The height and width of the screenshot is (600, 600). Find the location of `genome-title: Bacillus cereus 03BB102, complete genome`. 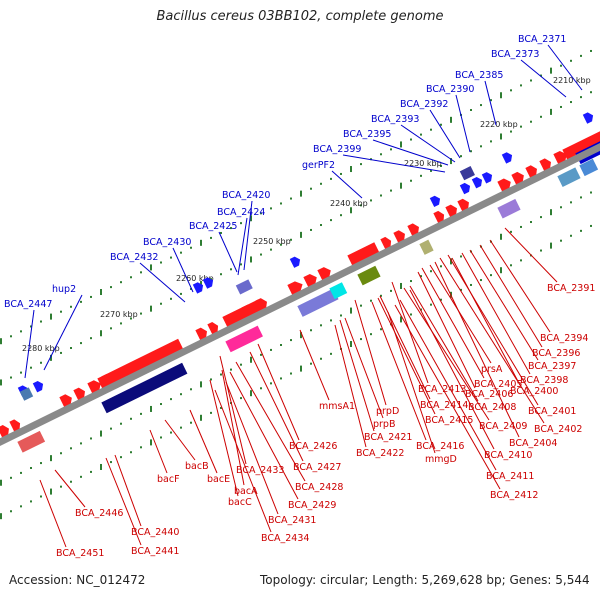

genome-title: Bacillus cereus 03BB102, complete genome is located at coordinates (300, 16).